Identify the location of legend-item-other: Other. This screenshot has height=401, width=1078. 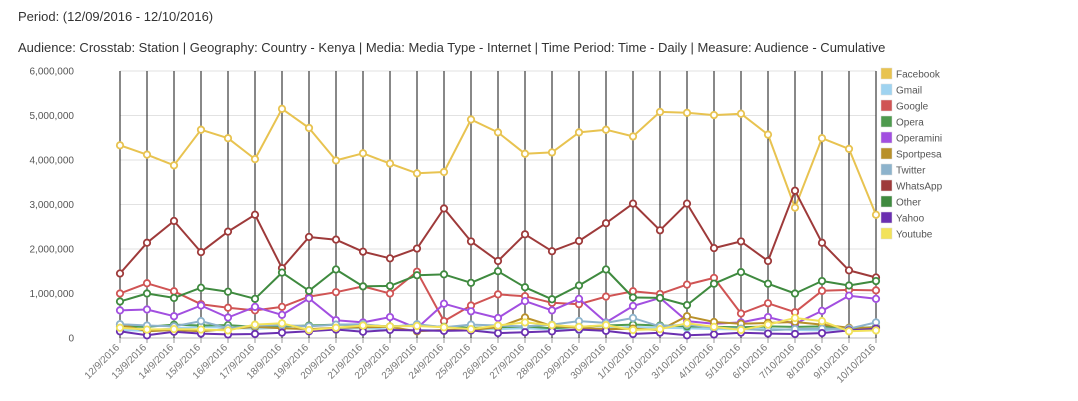
(901, 202).